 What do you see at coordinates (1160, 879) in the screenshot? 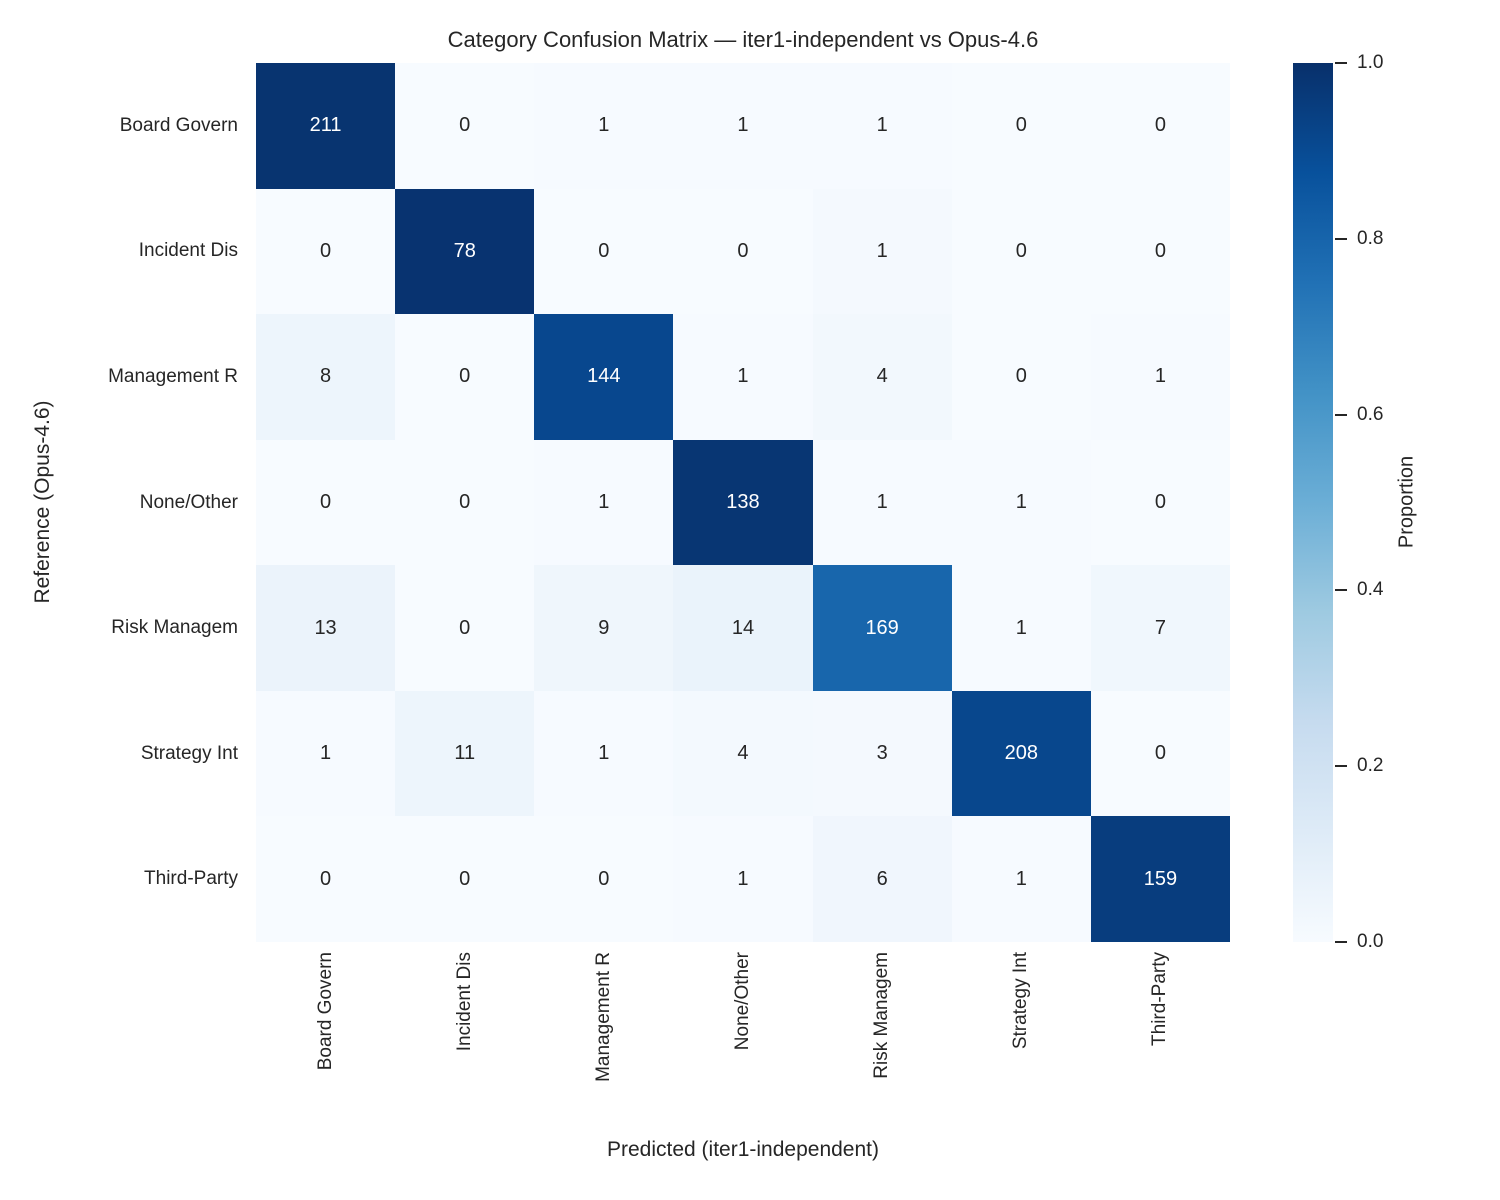
I see `heatmap-cell: 159` at bounding box center [1160, 879].